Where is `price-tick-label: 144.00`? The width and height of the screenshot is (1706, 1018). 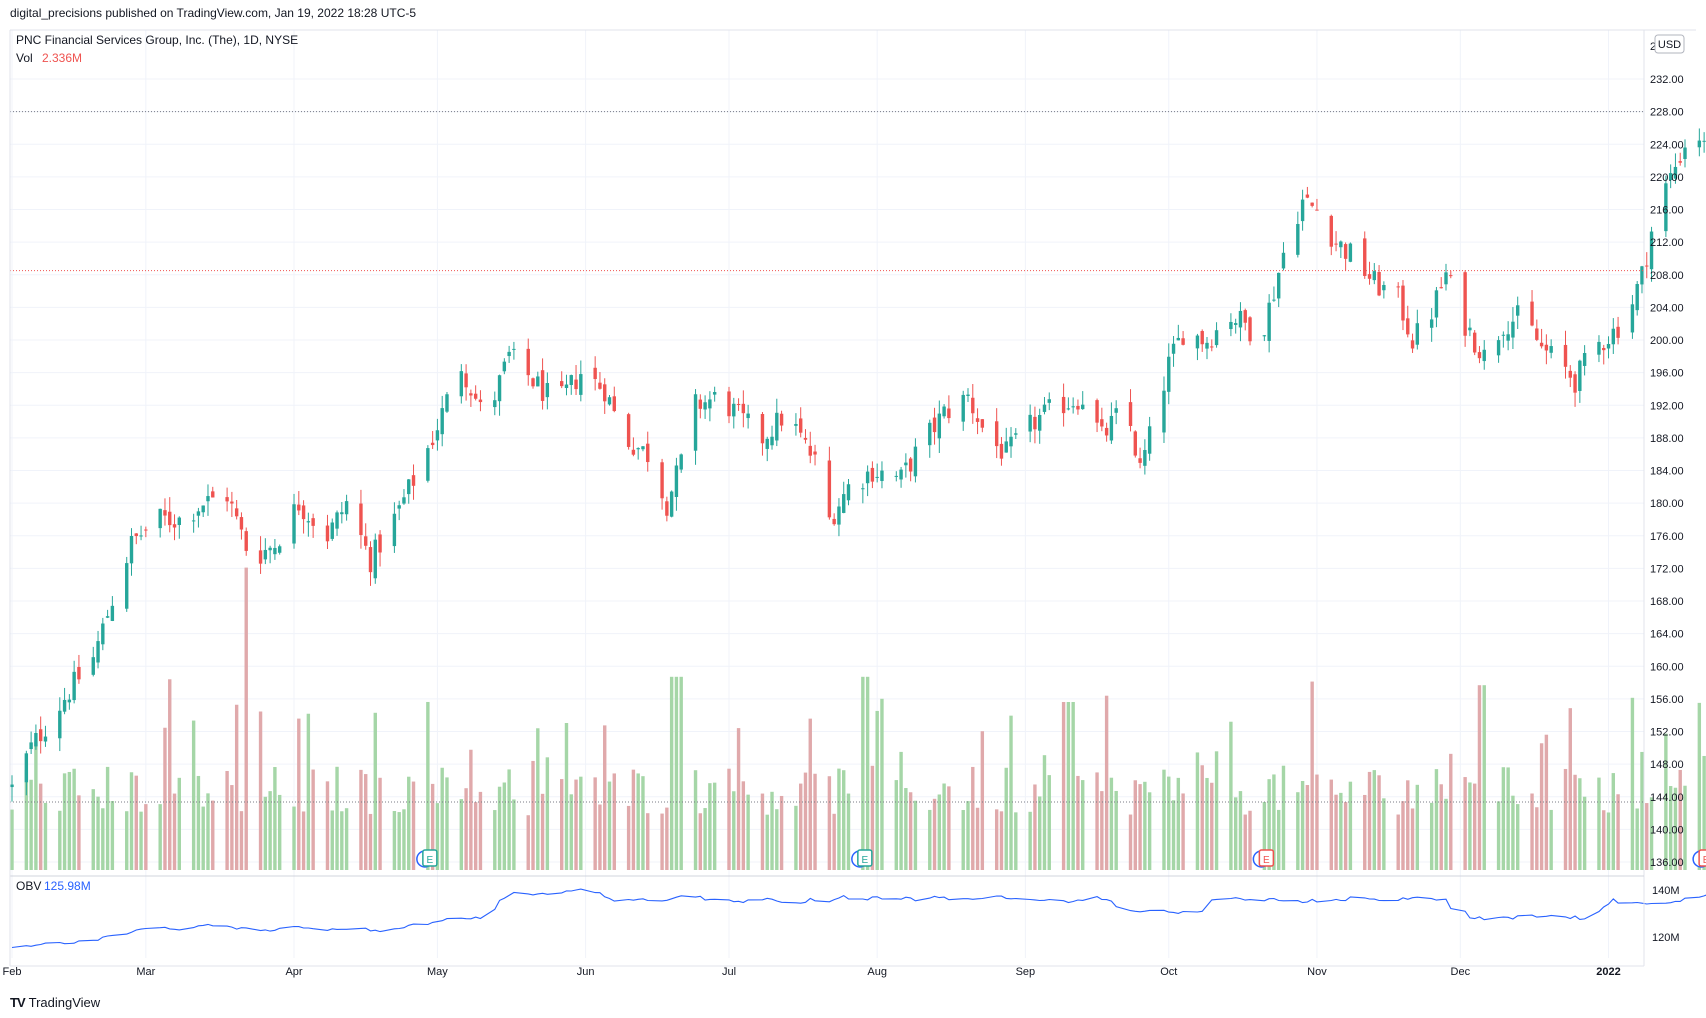
price-tick-label: 144.00 is located at coordinates (1667, 798).